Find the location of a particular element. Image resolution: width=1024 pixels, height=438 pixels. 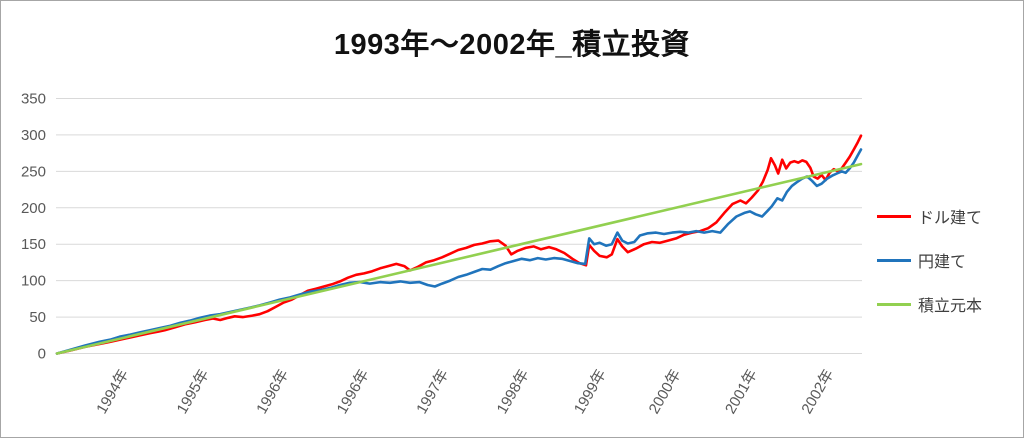

legend-swatch-green-line-icon is located at coordinates (894, 304).